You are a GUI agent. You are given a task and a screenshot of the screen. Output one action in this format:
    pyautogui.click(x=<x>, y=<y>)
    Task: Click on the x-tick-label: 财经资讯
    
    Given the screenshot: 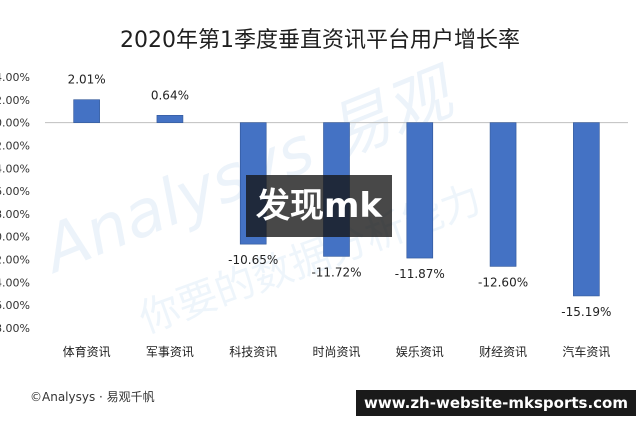 What is the action you would take?
    pyautogui.click(x=503, y=352)
    